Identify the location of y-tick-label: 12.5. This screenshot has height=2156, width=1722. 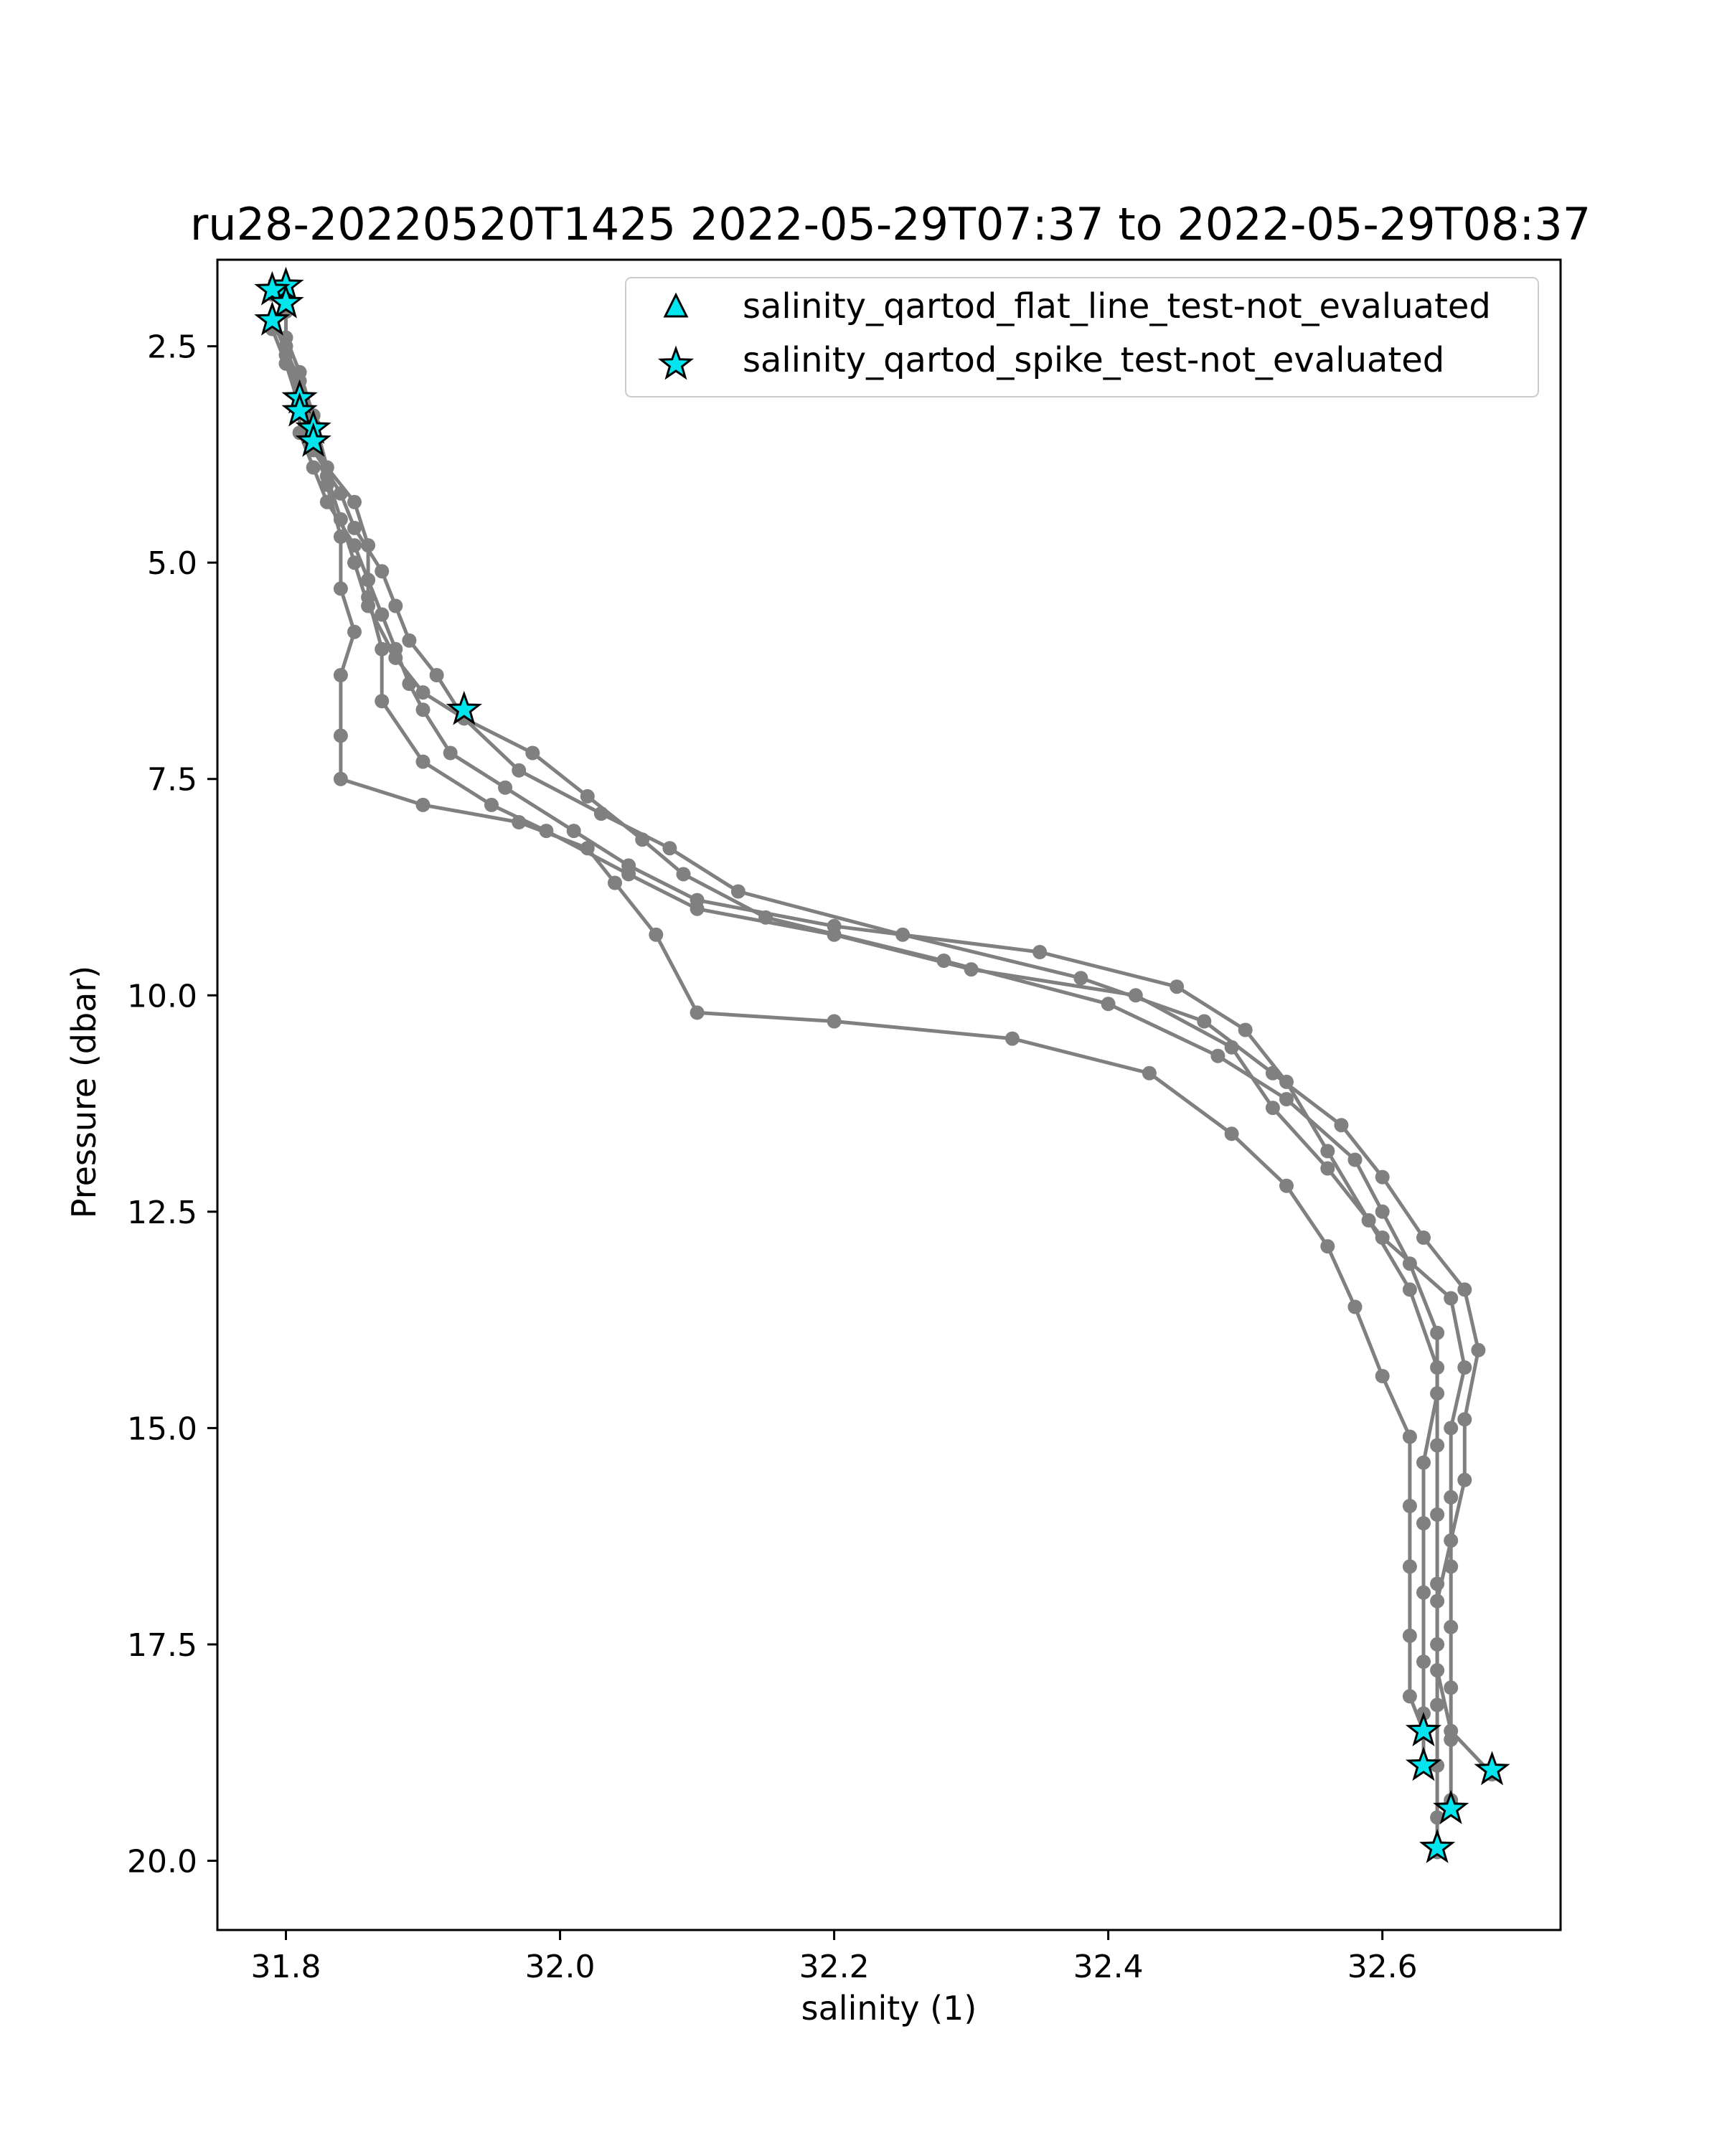
(162, 1213).